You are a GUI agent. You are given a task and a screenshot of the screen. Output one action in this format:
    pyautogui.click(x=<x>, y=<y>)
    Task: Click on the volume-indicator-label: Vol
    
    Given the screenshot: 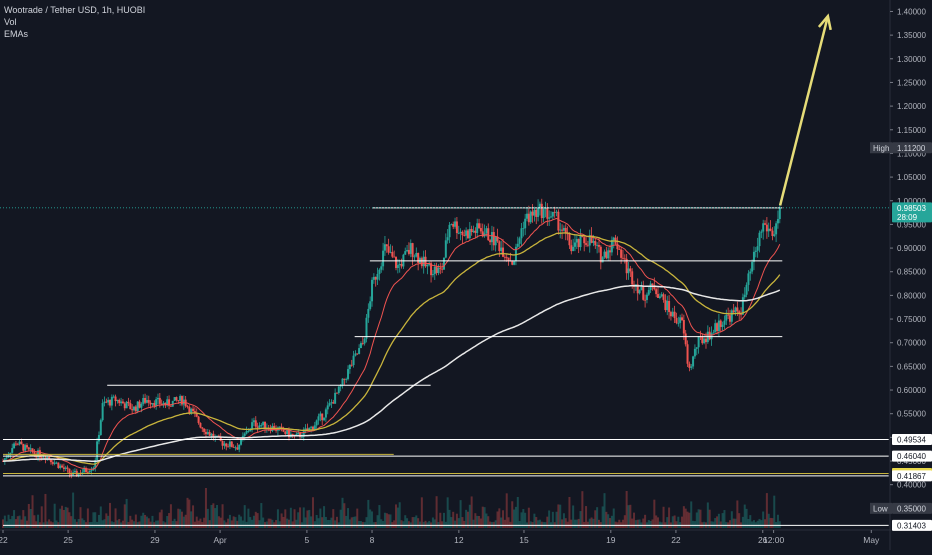 What is the action you would take?
    pyautogui.click(x=10, y=22)
    